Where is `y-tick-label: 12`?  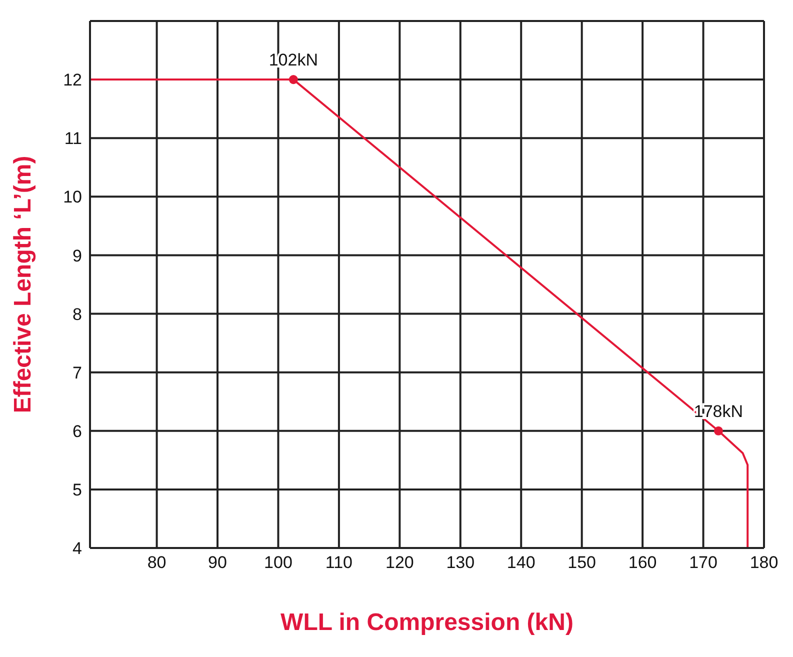 y-tick-label: 12 is located at coordinates (72, 80).